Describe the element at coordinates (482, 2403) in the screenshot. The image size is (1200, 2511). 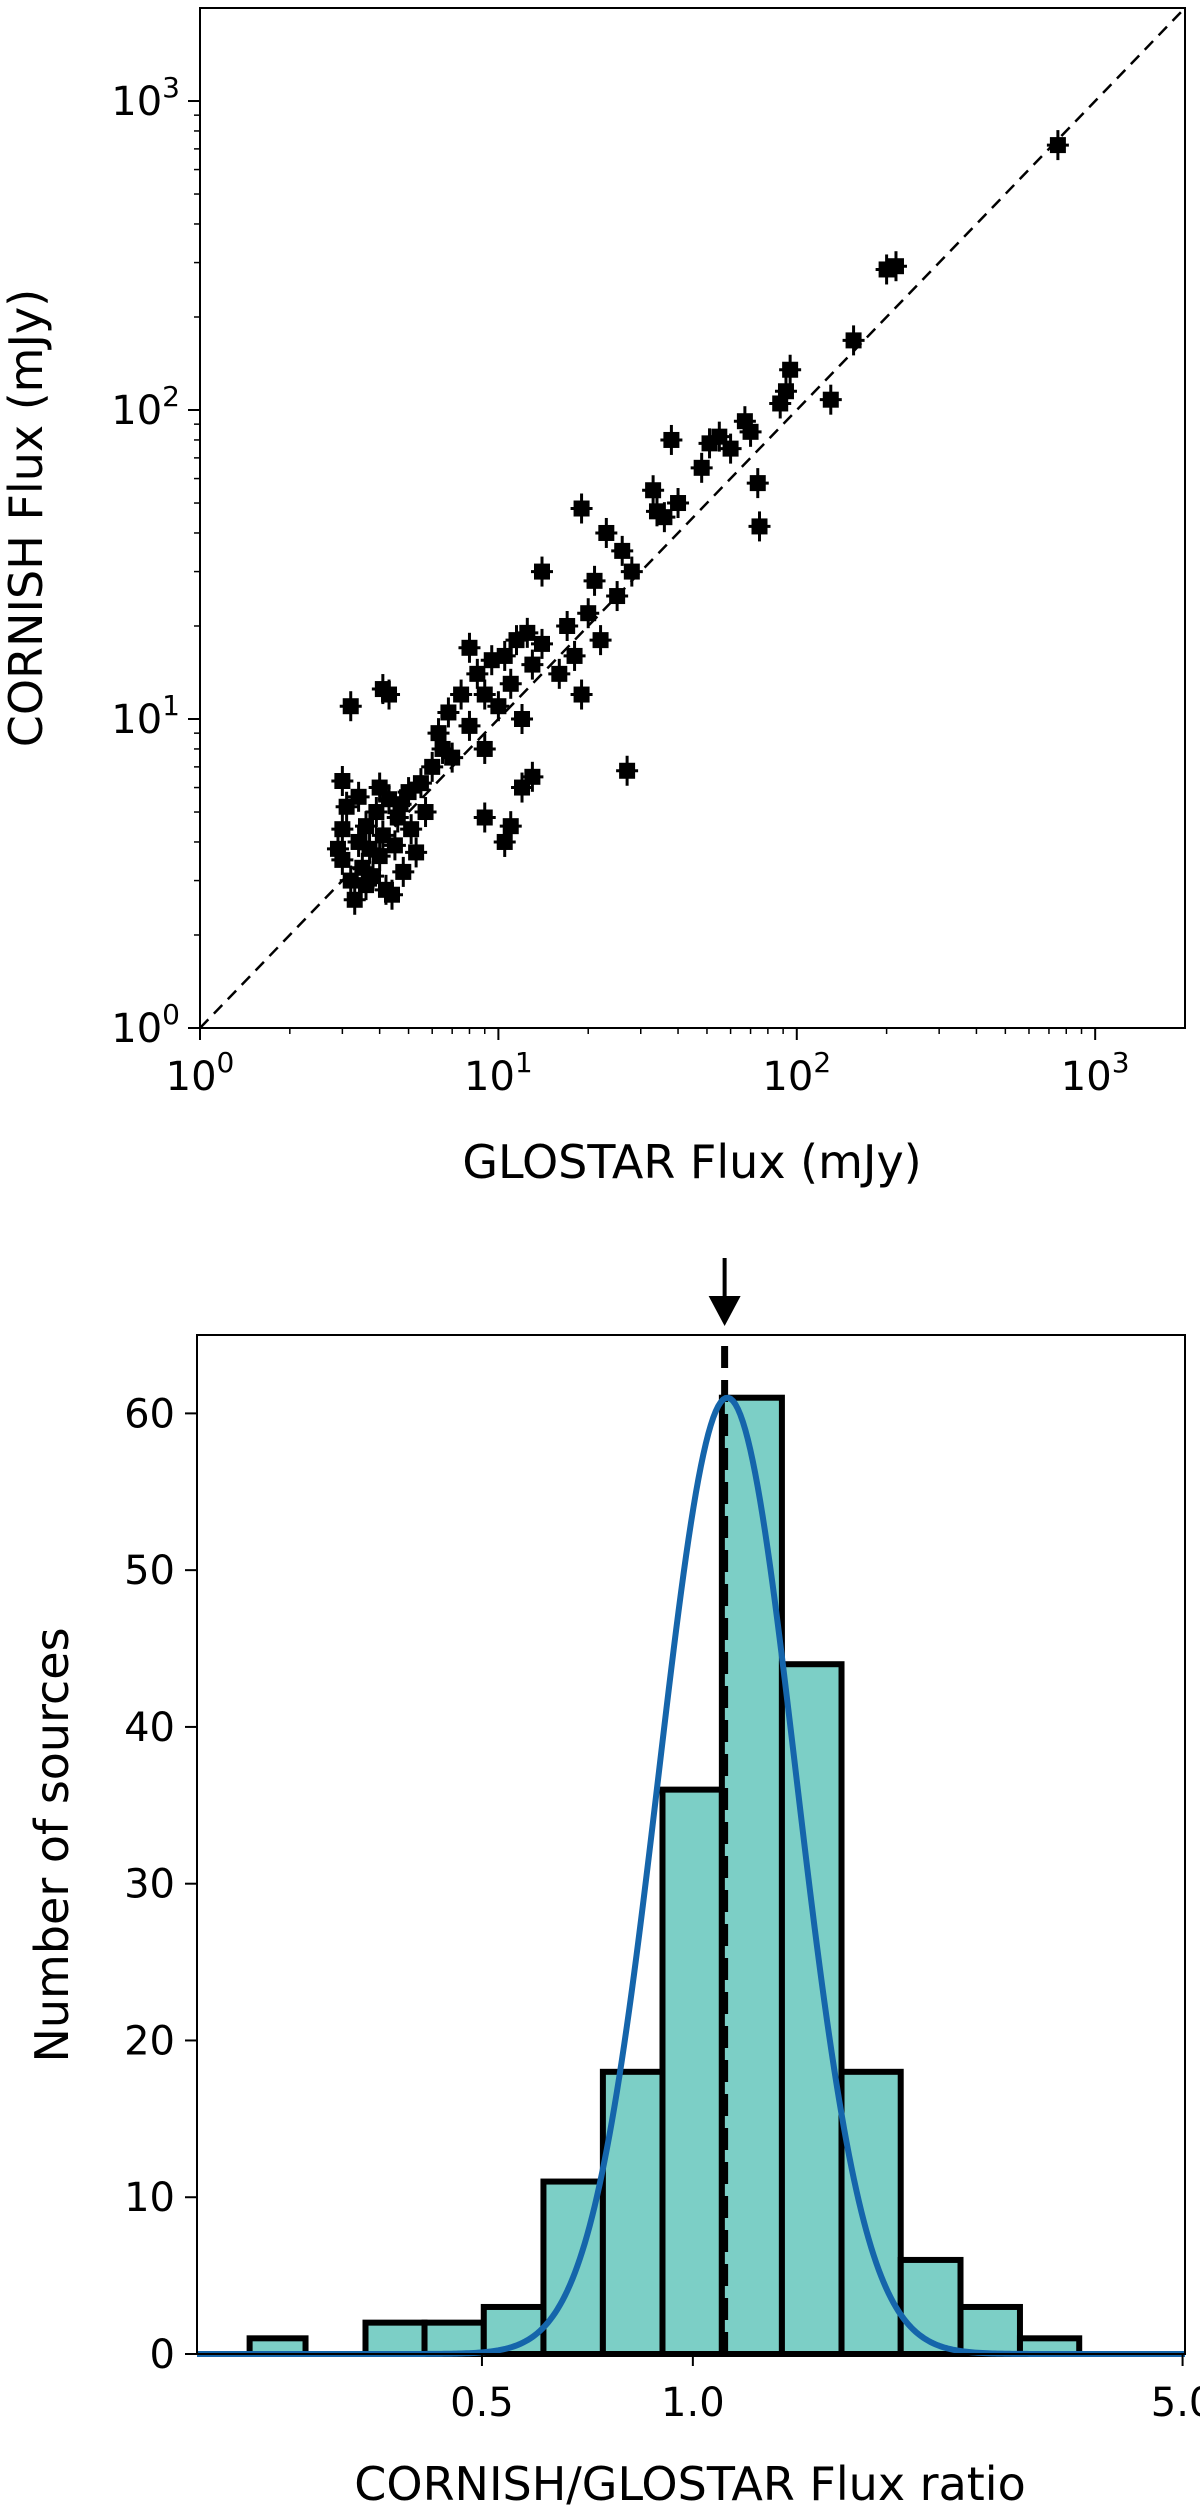
I see `x-tick-label: 0.5` at that location.